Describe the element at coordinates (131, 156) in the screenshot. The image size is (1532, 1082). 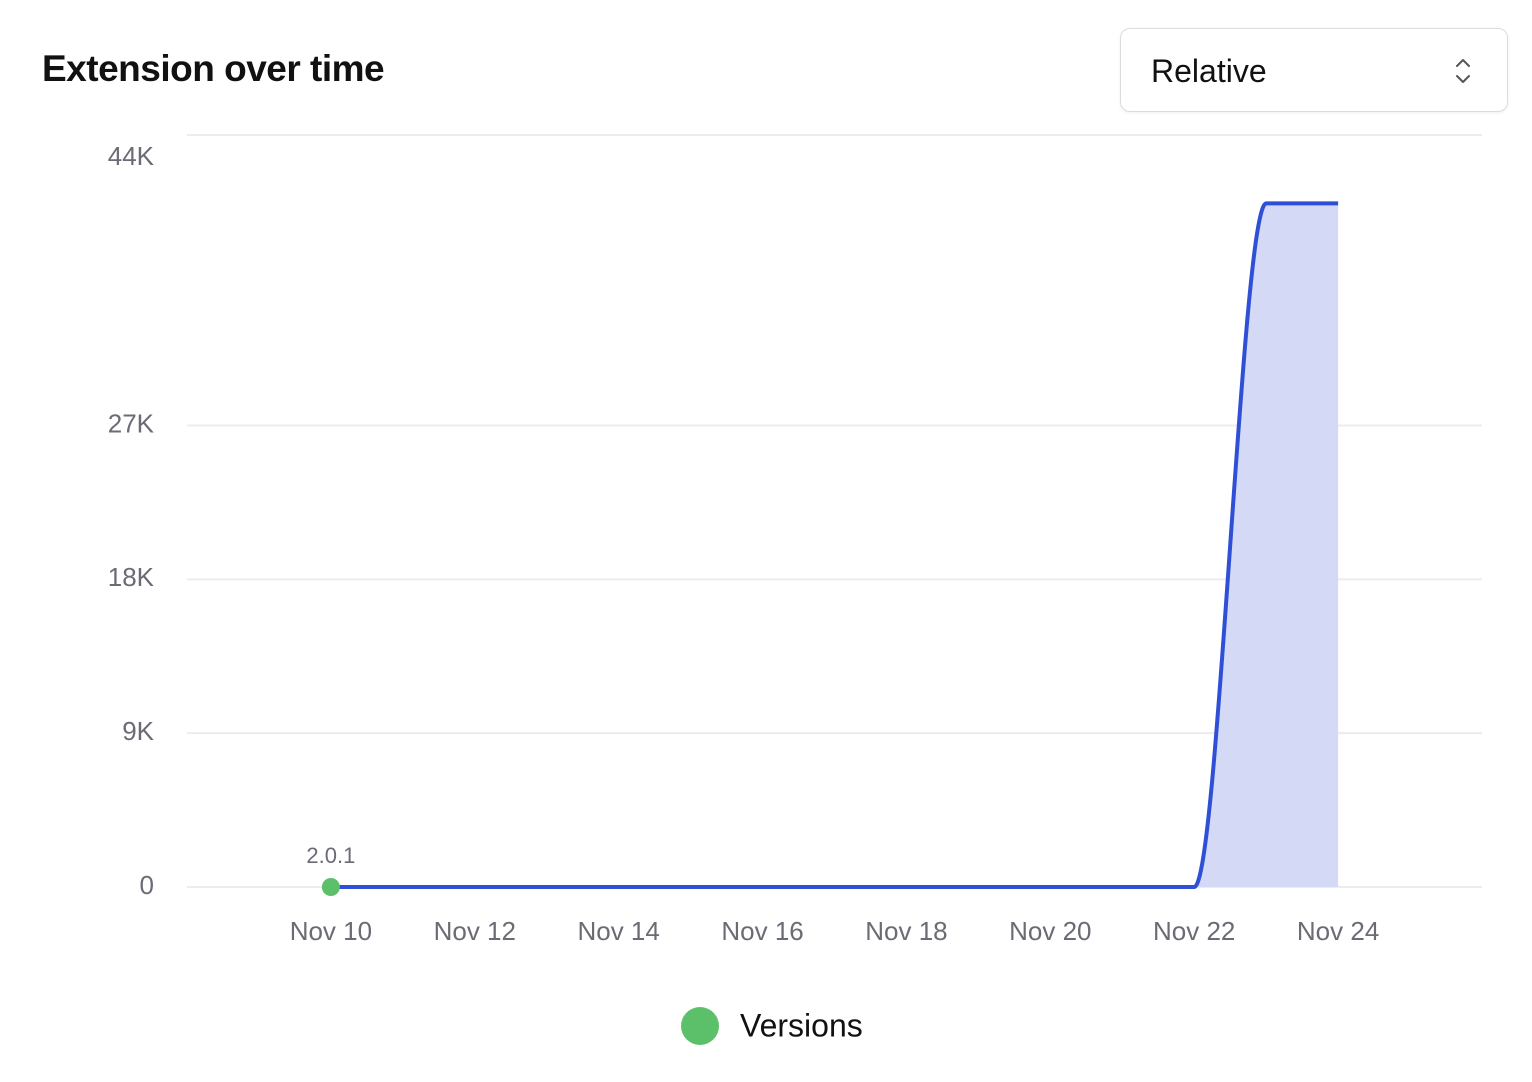
I see `y-tick-label: 44K` at that location.